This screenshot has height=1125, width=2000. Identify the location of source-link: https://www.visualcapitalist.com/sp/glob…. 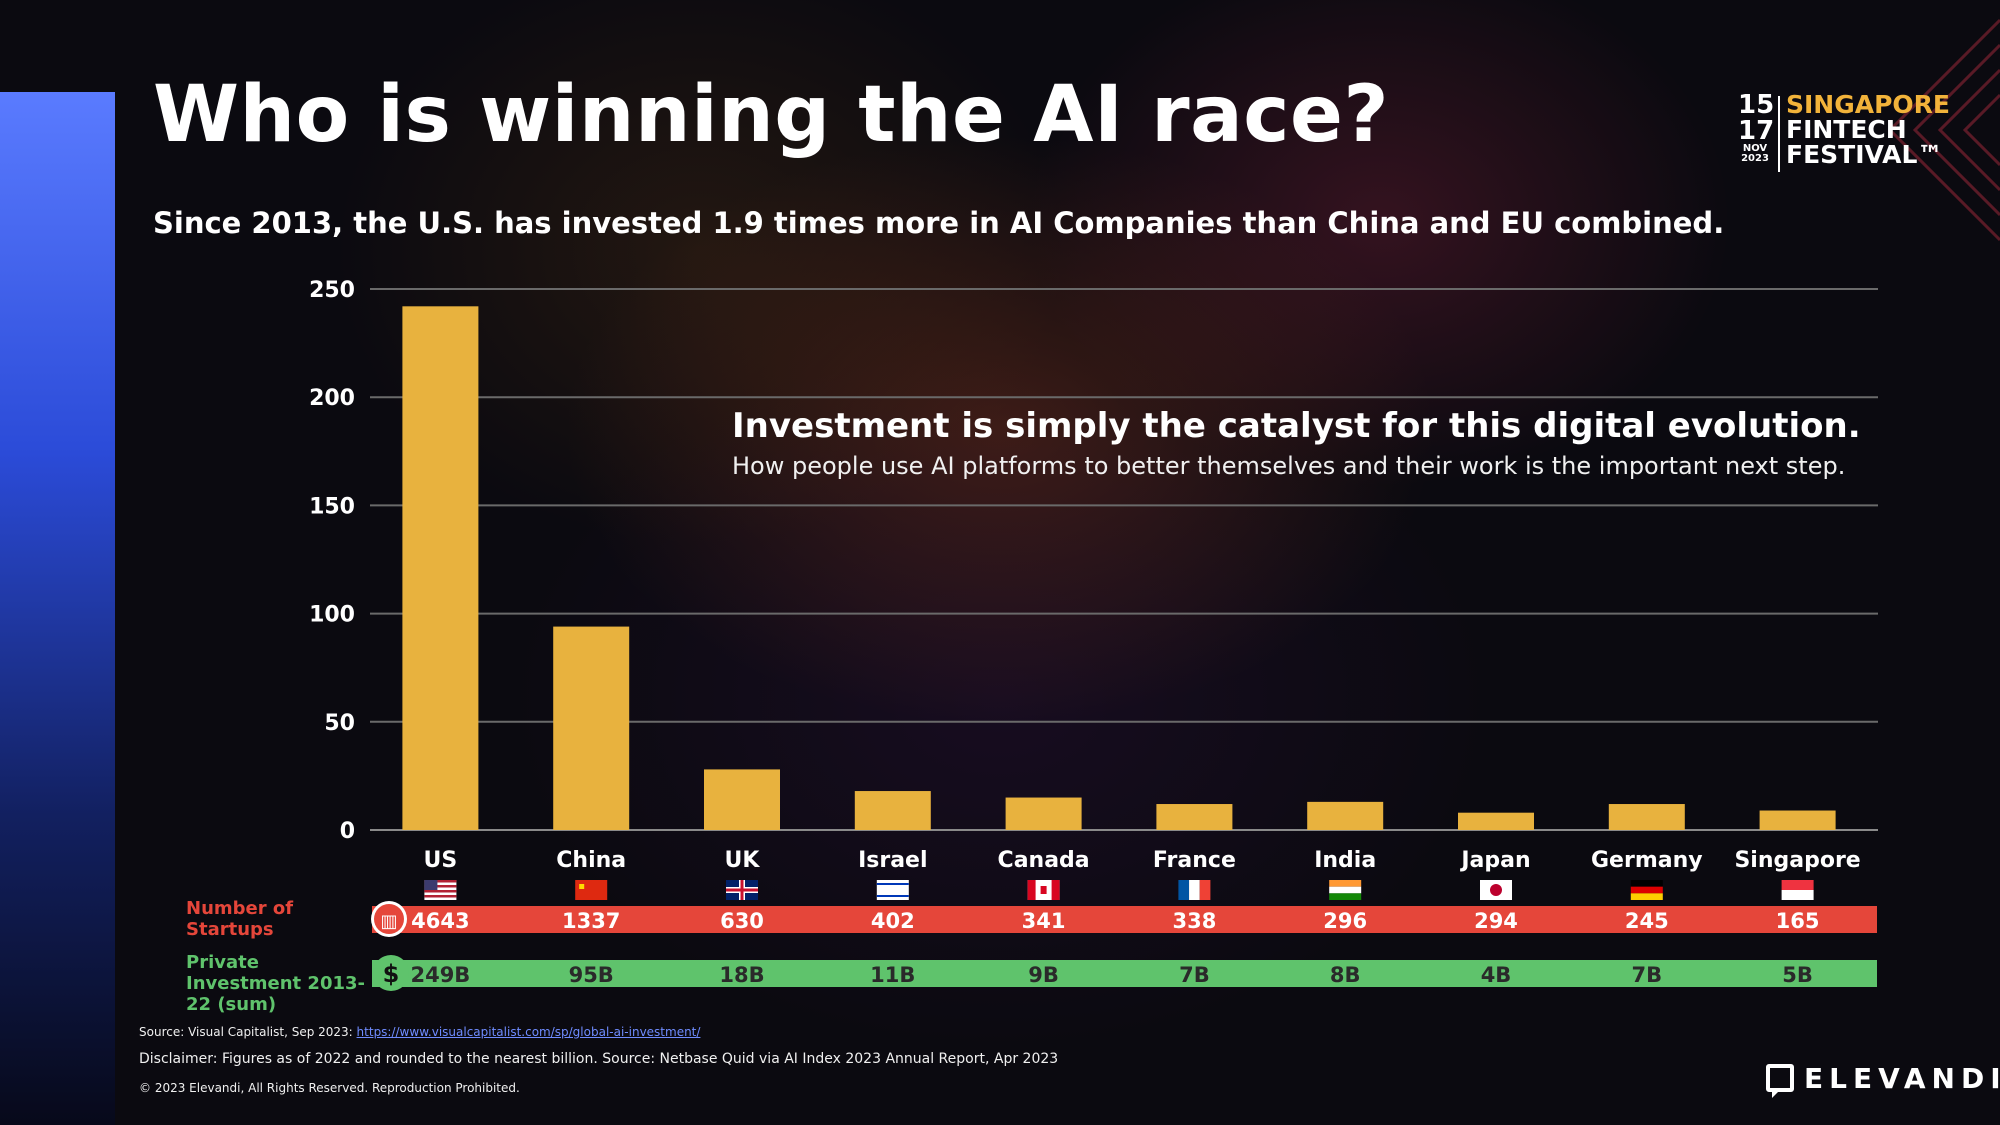
(528, 1032).